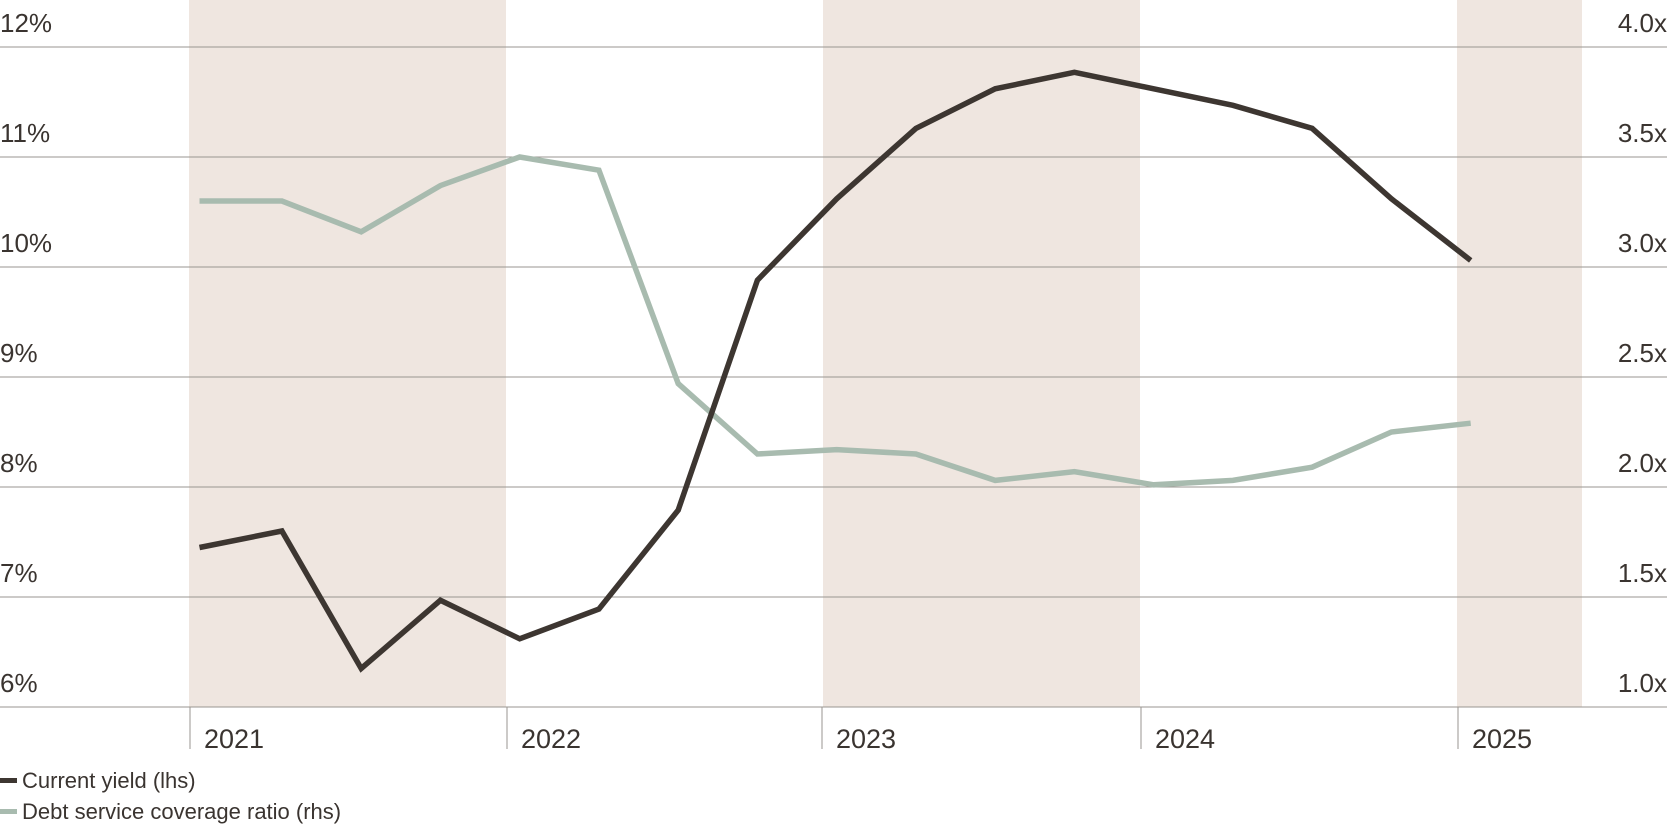  I want to click on year-label-2021: 2021, so click(234, 739).